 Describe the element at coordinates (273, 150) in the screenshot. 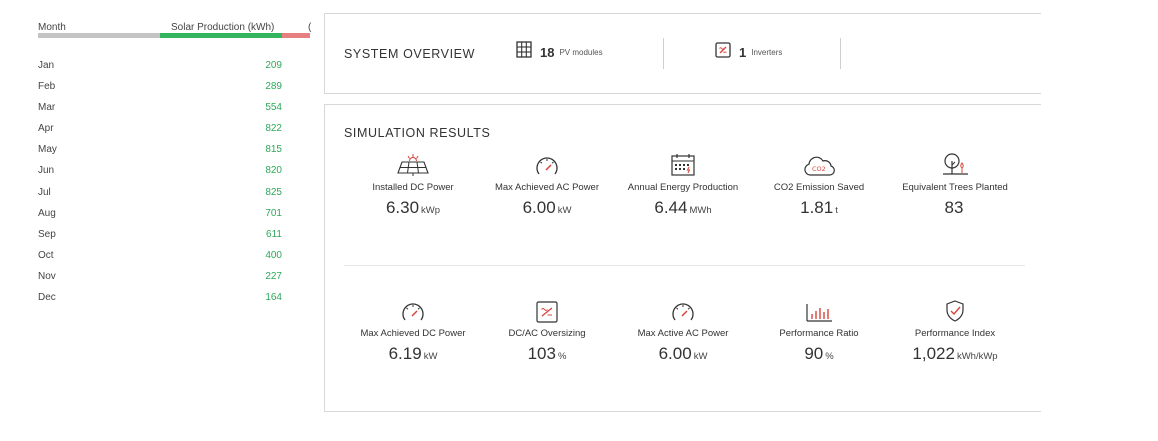

I see `production-cell: 815` at that location.